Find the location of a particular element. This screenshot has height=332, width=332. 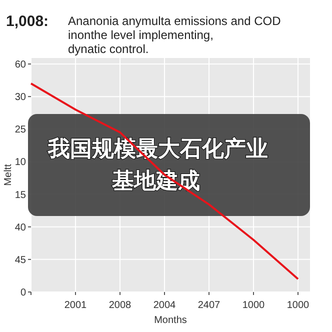

chart-title: 1,008: is located at coordinates (27, 21).